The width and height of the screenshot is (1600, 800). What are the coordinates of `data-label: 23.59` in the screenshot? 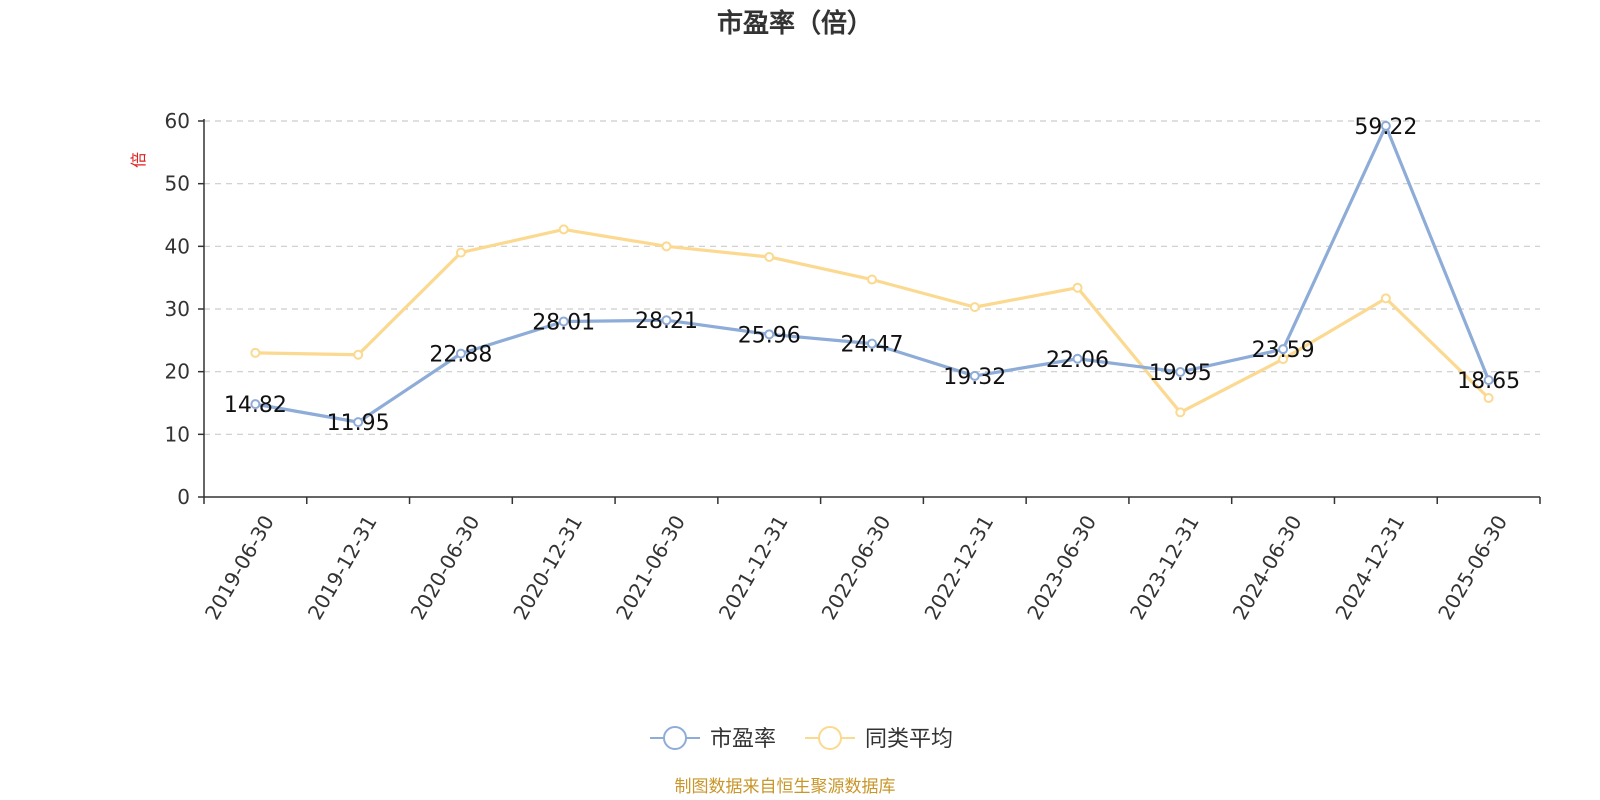 It's located at (1283, 350).